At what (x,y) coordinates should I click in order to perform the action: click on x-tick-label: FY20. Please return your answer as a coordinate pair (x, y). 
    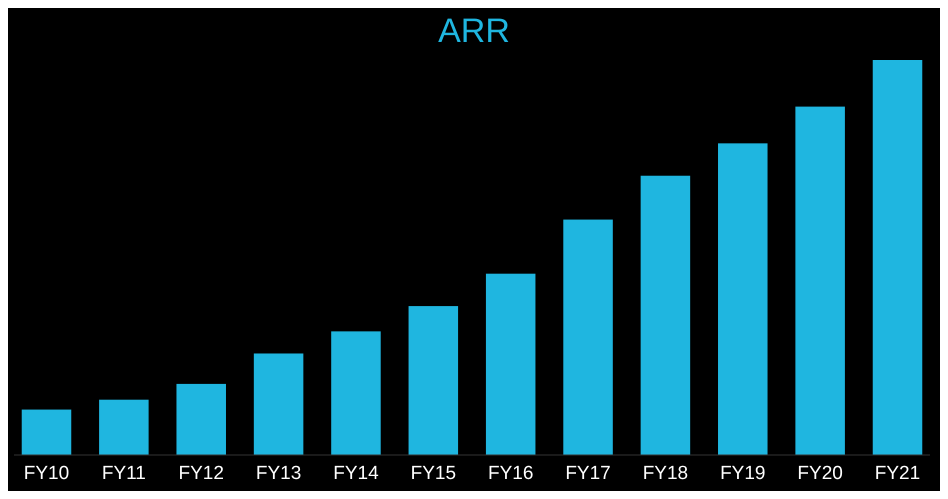
    Looking at the image, I should click on (820, 473).